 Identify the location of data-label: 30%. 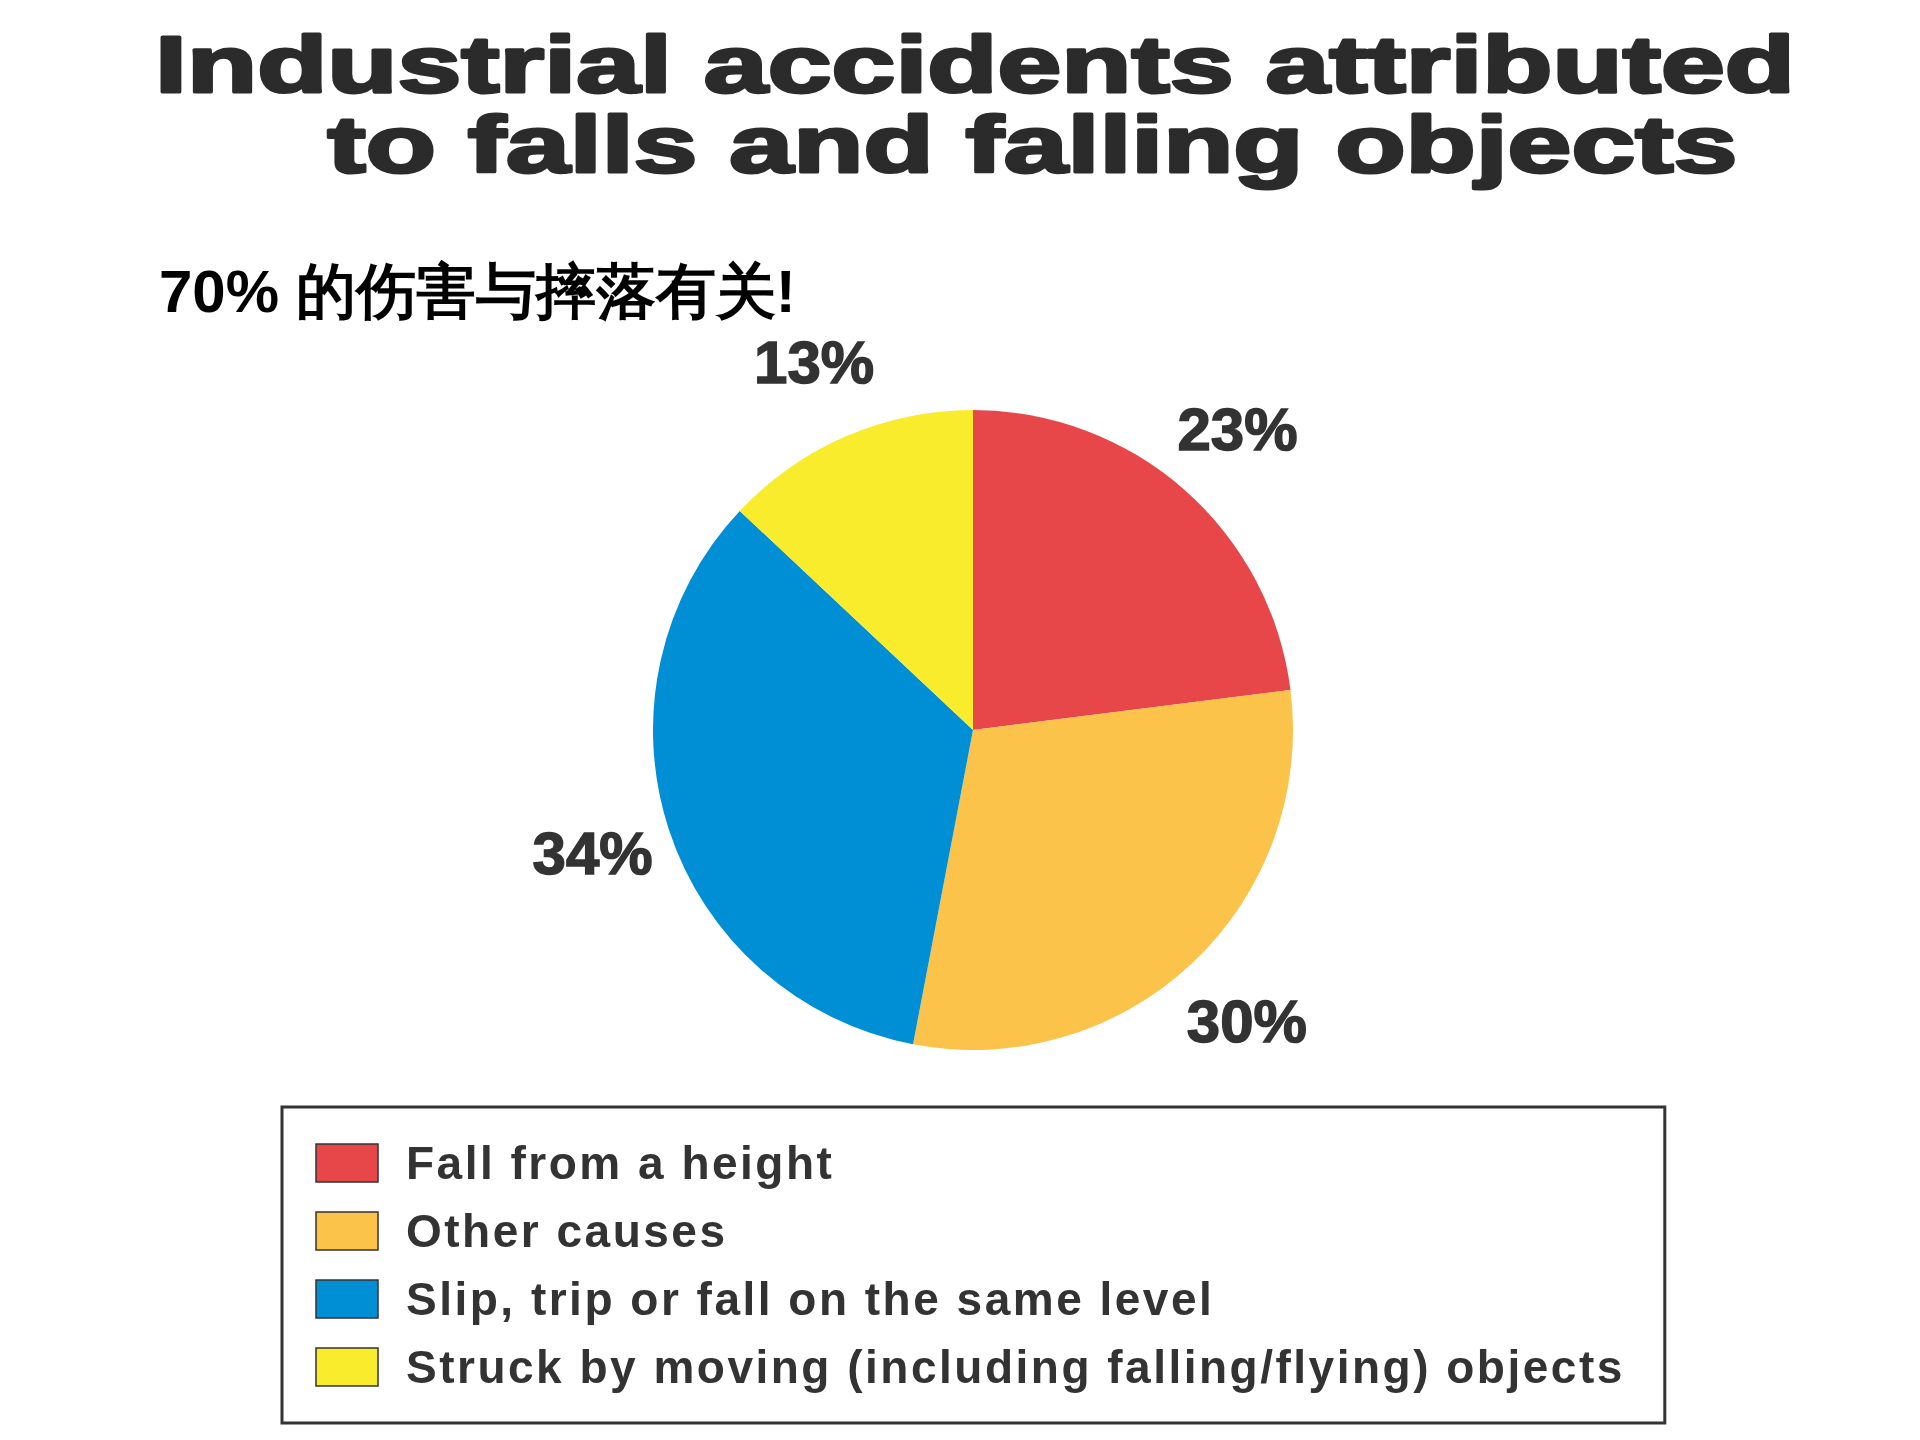
(1246, 1022).